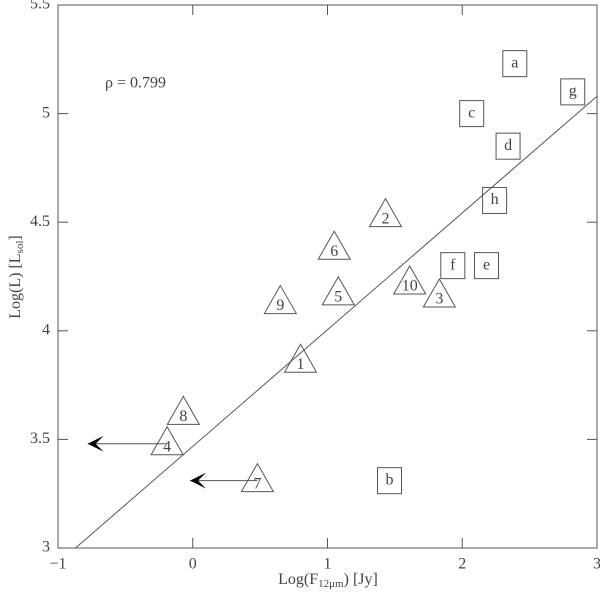 The image size is (600, 597). I want to click on y-tick-label: 3, so click(46, 547).